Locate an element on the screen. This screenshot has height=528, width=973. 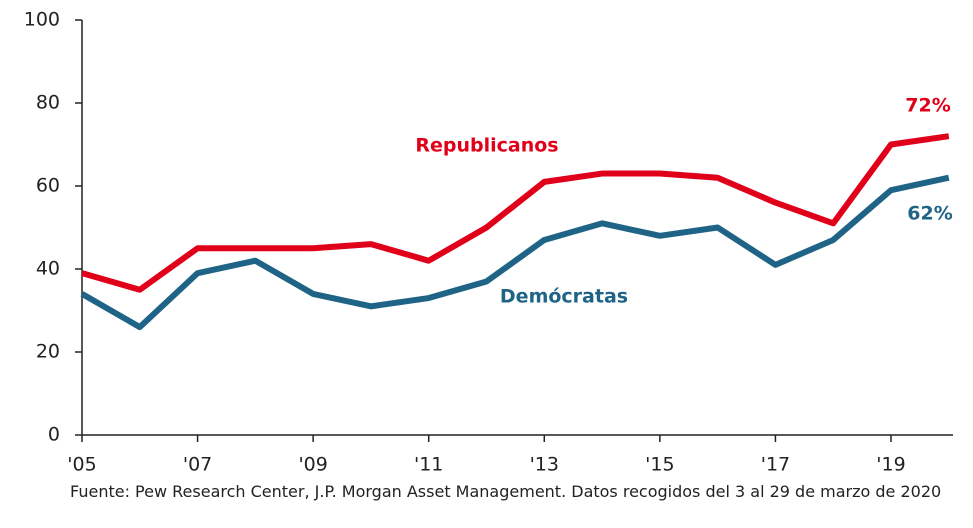
x-tick-label: '19 is located at coordinates (890, 465).